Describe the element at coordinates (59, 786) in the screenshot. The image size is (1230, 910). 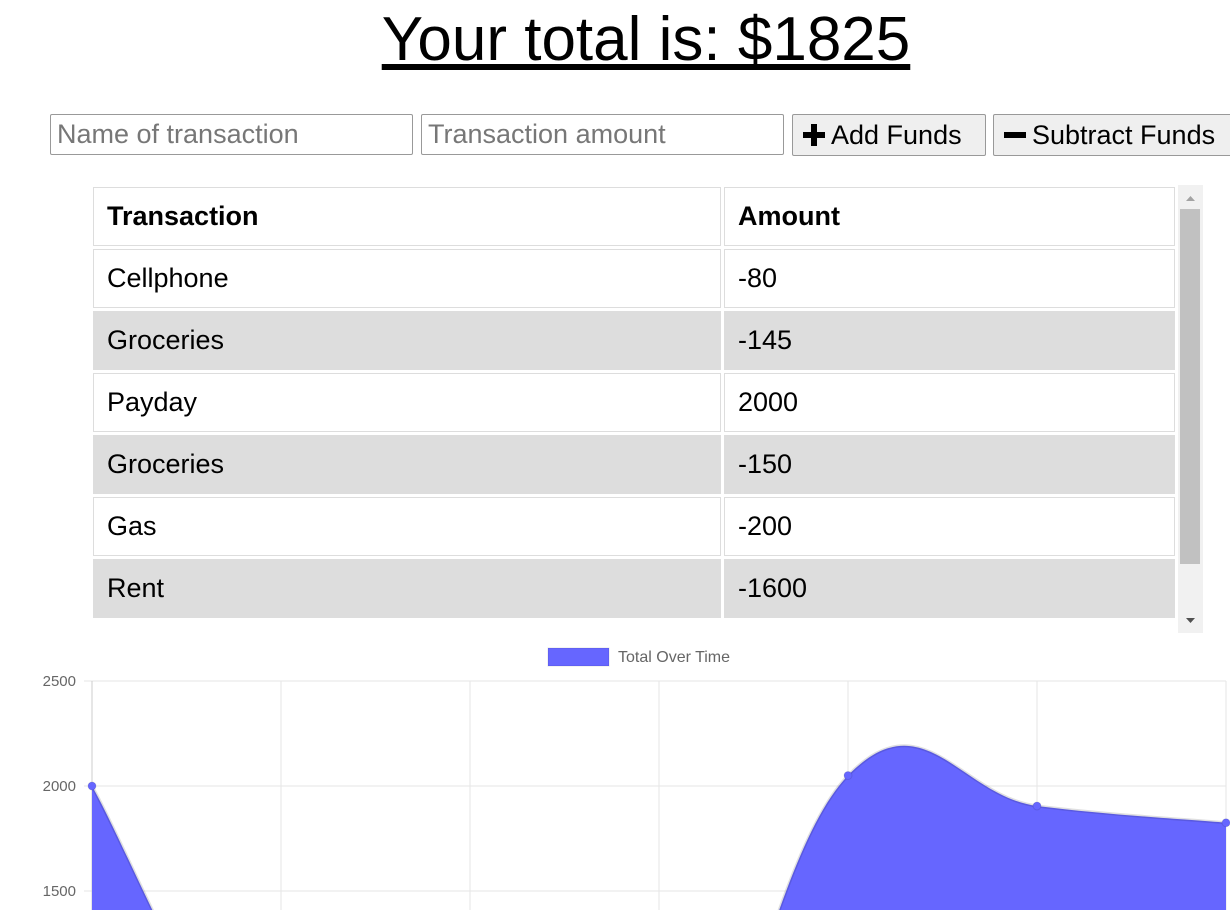
I see `y-tick-label: 2000` at that location.